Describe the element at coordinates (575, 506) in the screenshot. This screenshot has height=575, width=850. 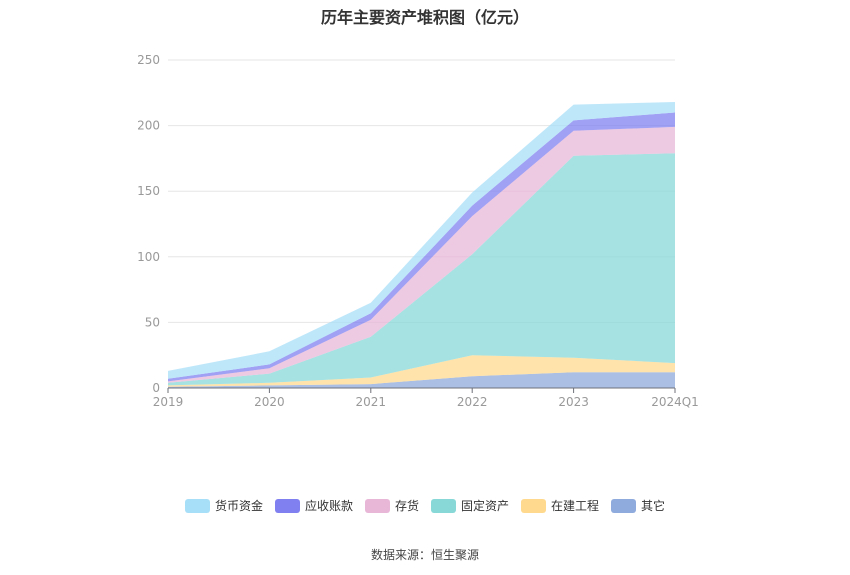
I see `legend-label: 在建工程` at that location.